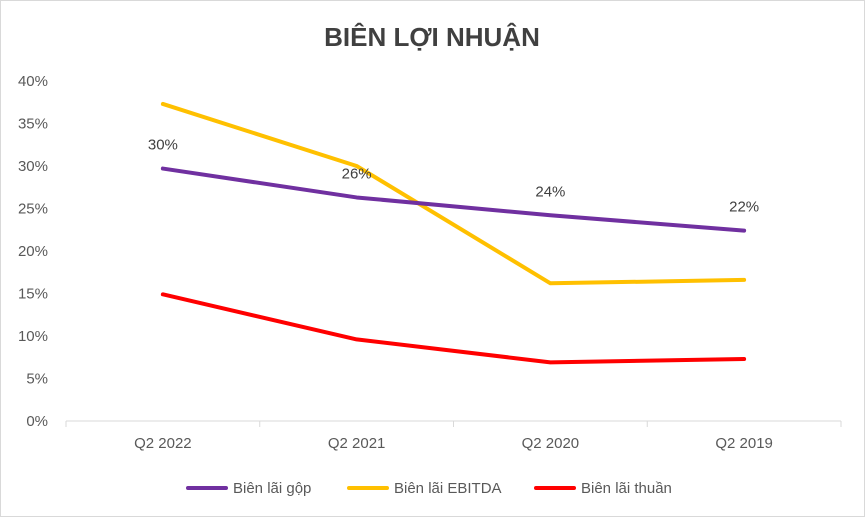 This screenshot has height=517, width=865. Describe the element at coordinates (448, 488) in the screenshot. I see `legend-label: Biên lãi EBITDA` at that location.